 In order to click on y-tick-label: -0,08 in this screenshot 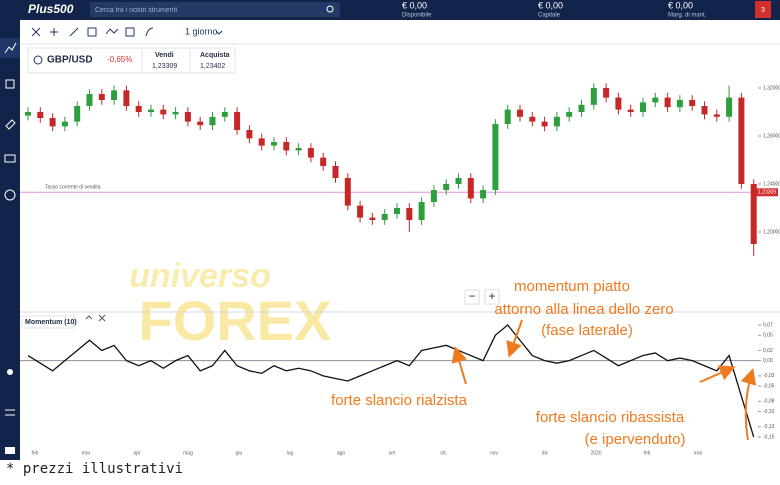, I will do `click(769, 402)`.